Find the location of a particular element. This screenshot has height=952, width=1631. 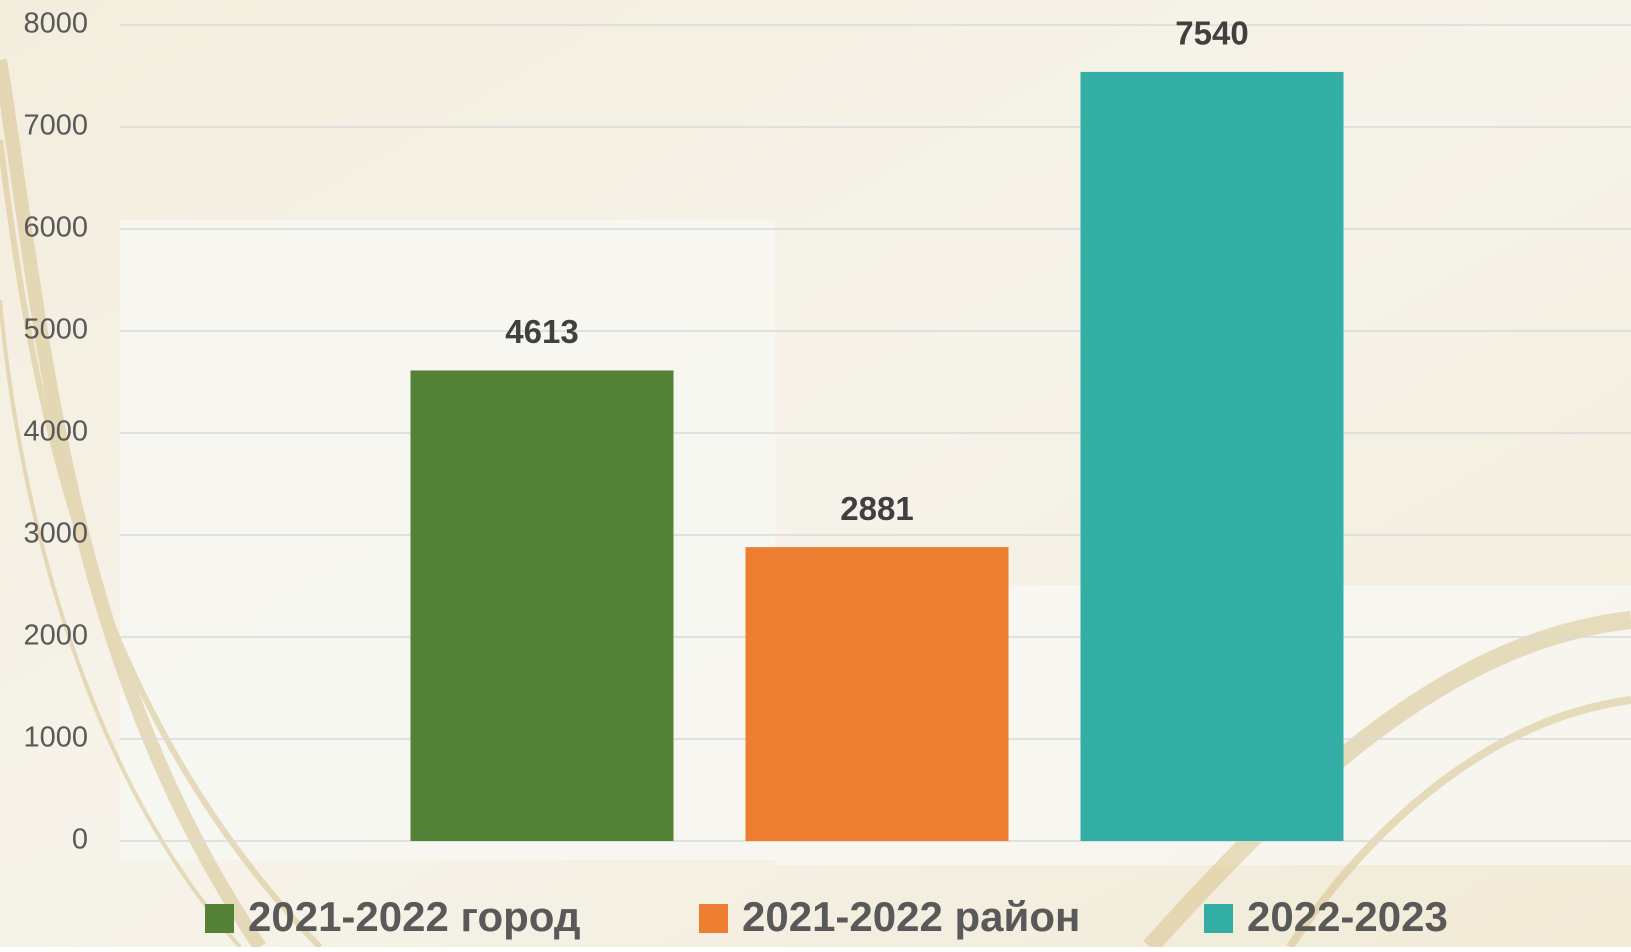

y-tick-label: 6000 is located at coordinates (55, 228).